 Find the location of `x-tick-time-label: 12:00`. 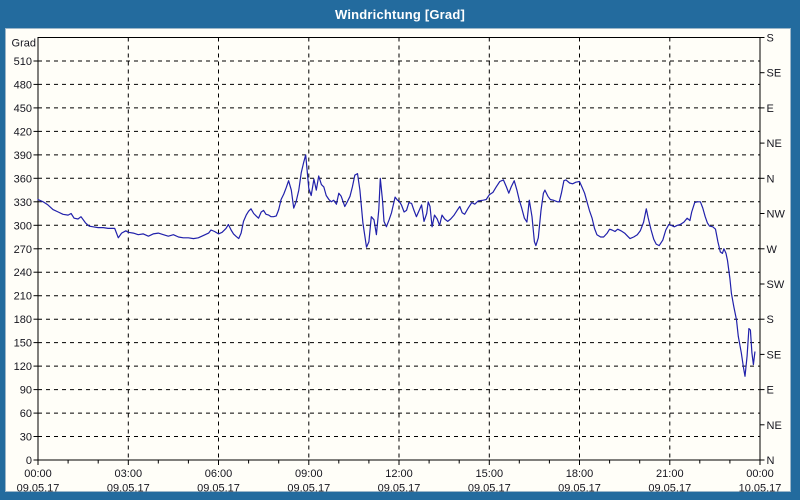

x-tick-time-label: 12:00 is located at coordinates (399, 474).